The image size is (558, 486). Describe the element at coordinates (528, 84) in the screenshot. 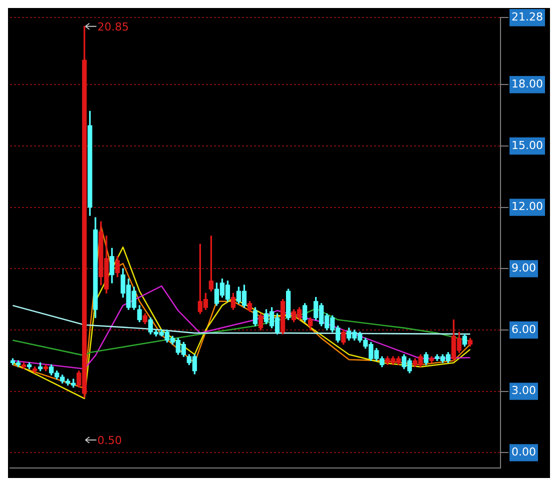

I see `y-tick-label: 18.00` at that location.